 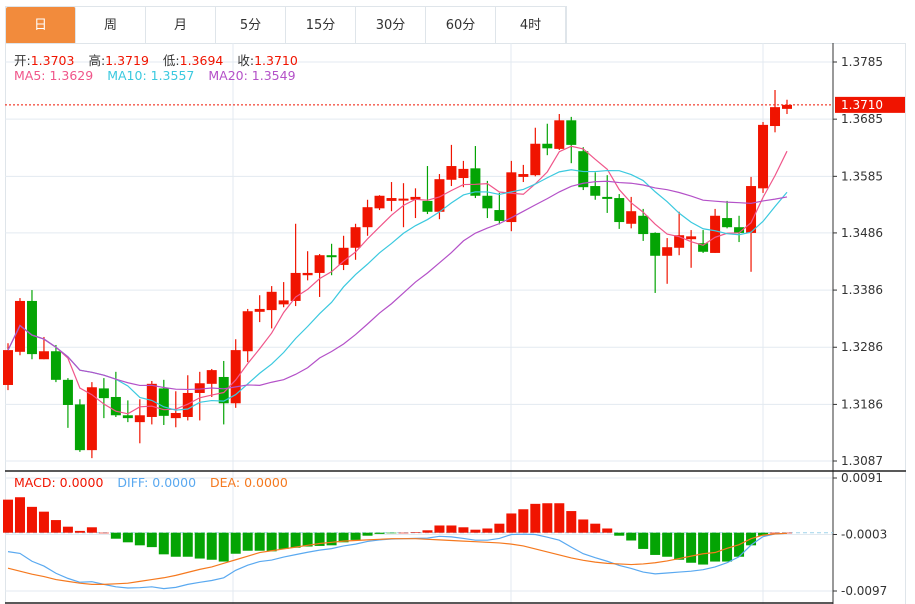 What do you see at coordinates (22, 60) in the screenshot?
I see `open-label: 开:` at bounding box center [22, 60].